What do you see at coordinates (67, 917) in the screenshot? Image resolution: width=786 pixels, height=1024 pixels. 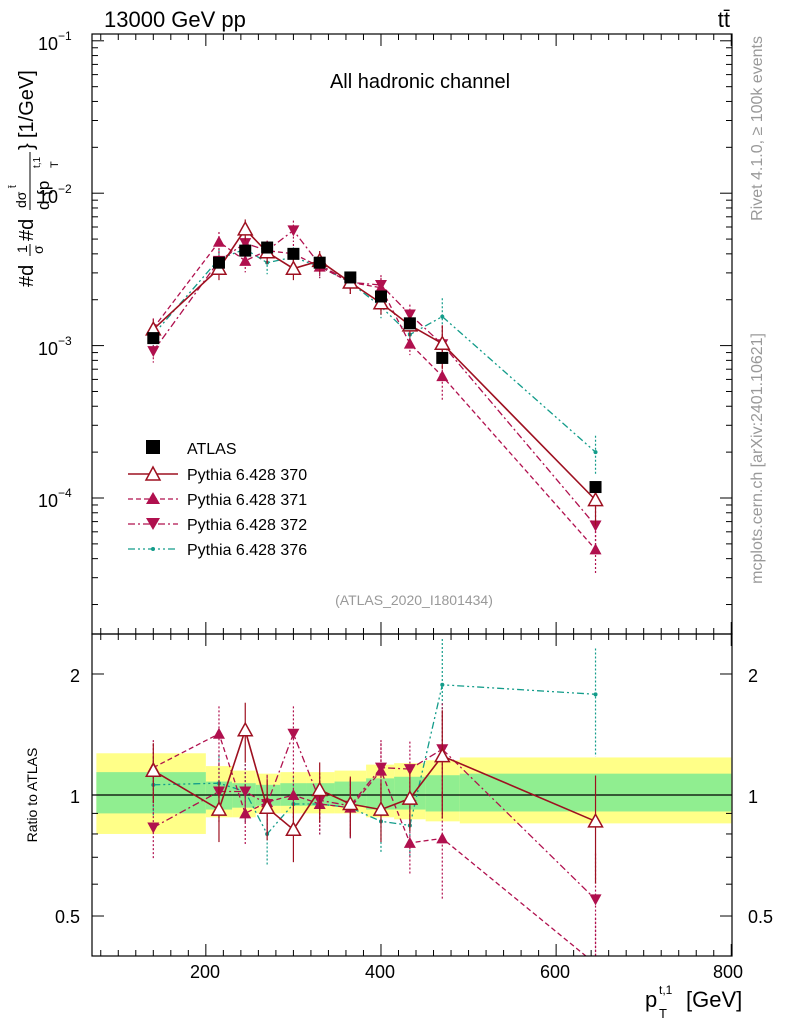 I see `ratio-ytick-label-0: 0.5` at bounding box center [67, 917].